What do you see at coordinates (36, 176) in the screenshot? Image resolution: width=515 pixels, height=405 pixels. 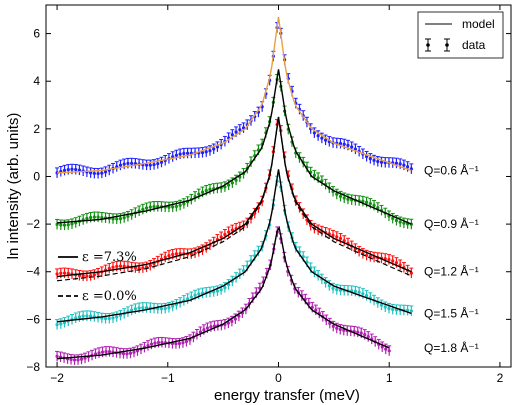 I see `y-tick-label: 0` at bounding box center [36, 176].